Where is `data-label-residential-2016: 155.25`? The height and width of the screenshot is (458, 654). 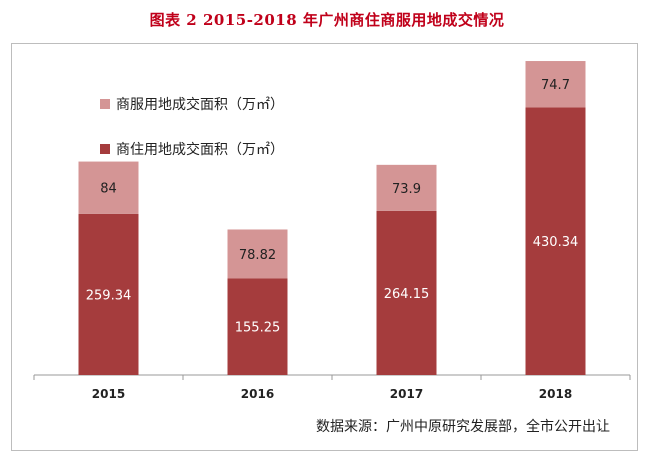
data-label-residential-2016: 155.25 is located at coordinates (258, 328).